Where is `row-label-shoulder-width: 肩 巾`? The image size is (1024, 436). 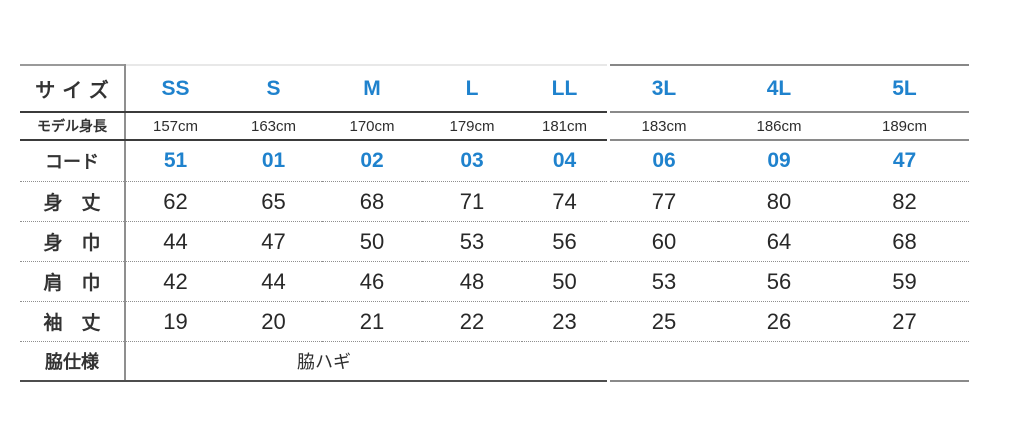 row-label-shoulder-width: 肩 巾 is located at coordinates (73, 281).